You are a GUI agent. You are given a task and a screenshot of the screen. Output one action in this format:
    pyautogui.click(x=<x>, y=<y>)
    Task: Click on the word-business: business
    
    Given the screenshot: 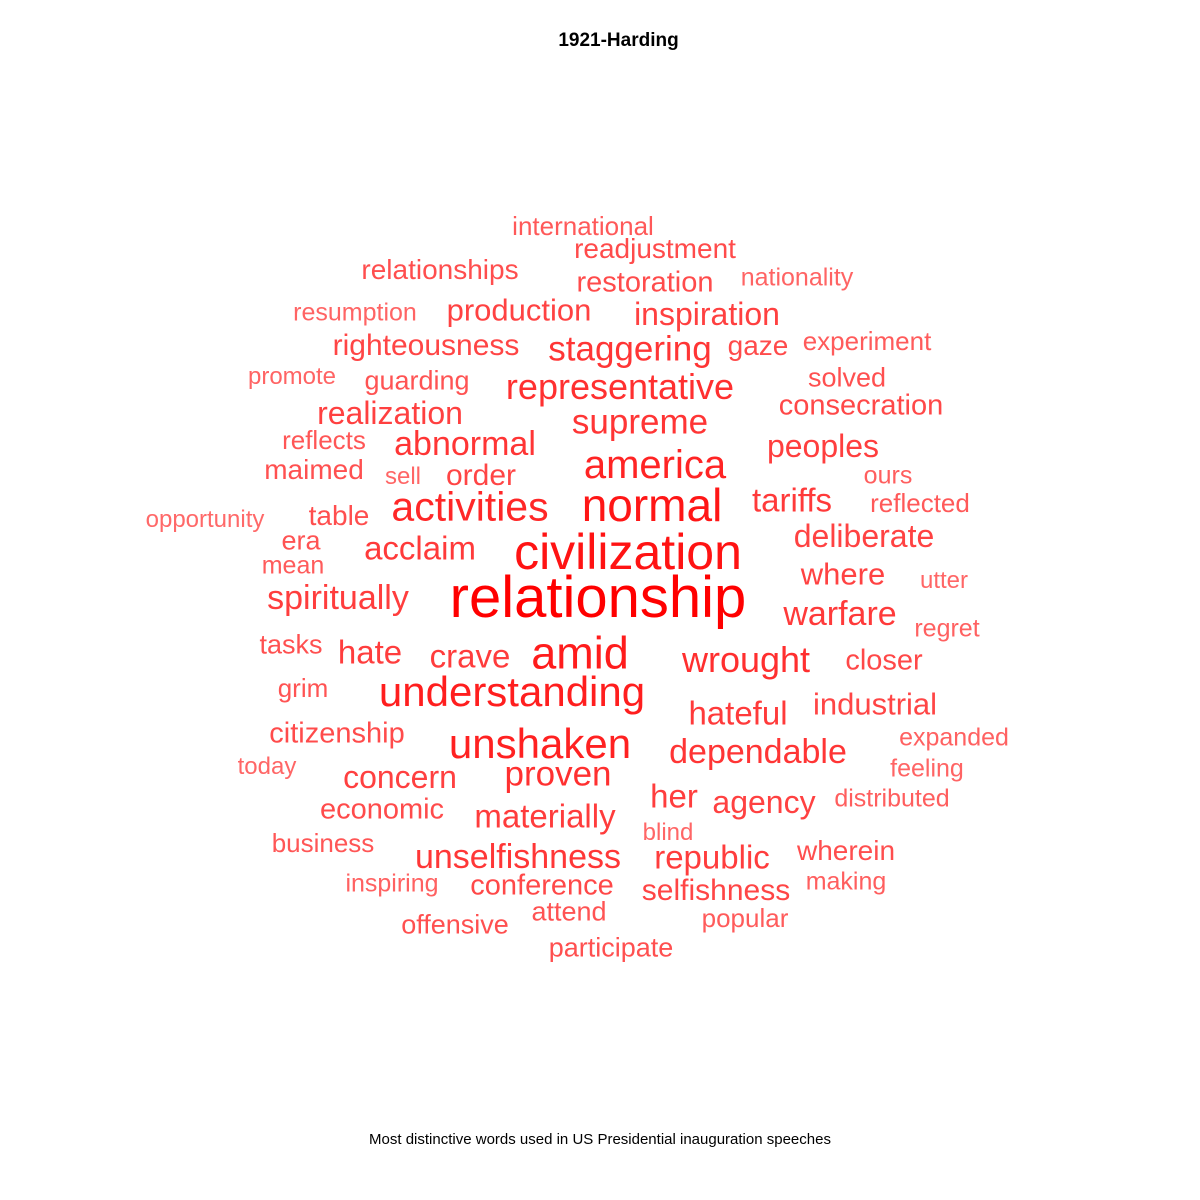 What is the action you would take?
    pyautogui.click(x=323, y=843)
    